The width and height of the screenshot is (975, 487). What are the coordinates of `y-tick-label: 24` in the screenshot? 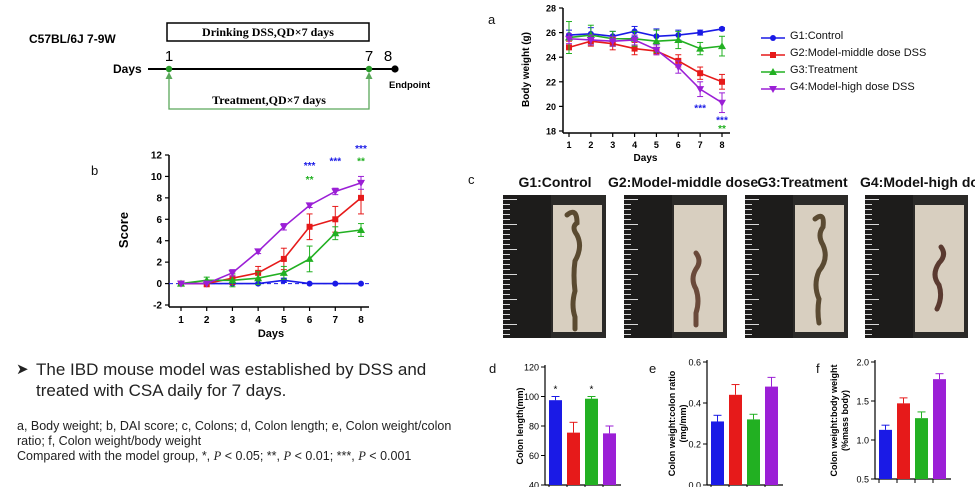 It's located at (551, 58).